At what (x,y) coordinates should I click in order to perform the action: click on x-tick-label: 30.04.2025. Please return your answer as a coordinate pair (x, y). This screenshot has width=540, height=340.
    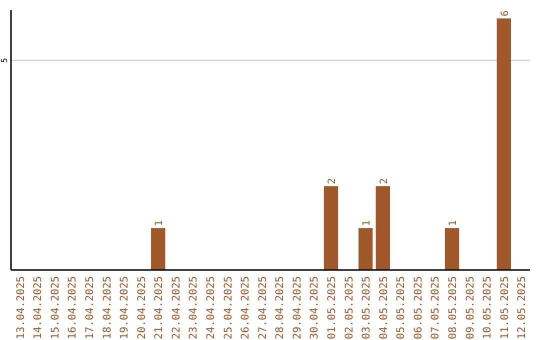
    Looking at the image, I should click on (314, 308).